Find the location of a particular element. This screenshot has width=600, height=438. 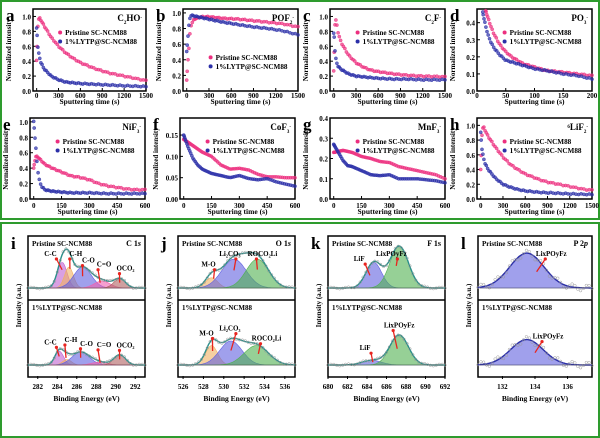

x-tick-label: 50 is located at coordinates (506, 96).